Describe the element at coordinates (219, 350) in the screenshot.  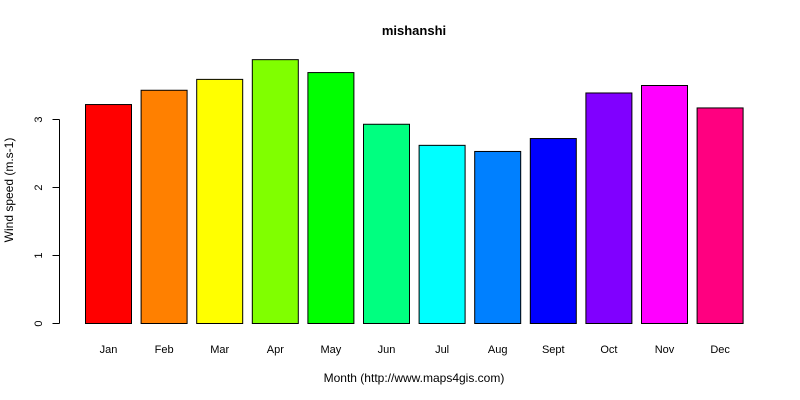
I see `x-tick-label: Mar` at that location.